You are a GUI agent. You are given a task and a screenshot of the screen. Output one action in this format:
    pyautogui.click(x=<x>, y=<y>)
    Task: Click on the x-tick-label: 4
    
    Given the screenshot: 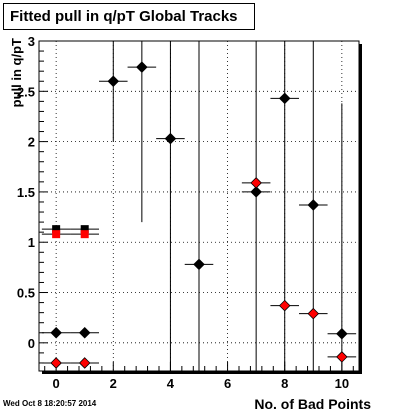 What is the action you would take?
    pyautogui.click(x=171, y=383)
    